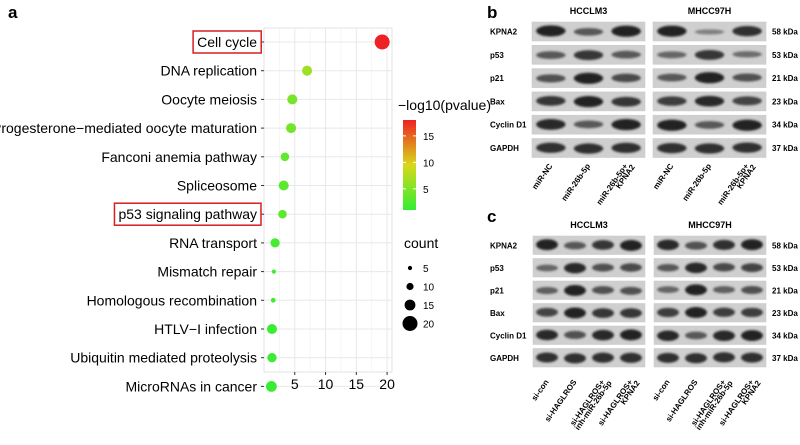 The width and height of the screenshot is (800, 445). What do you see at coordinates (426, 269) in the screenshot?
I see `size-legend-label: 5` at bounding box center [426, 269].